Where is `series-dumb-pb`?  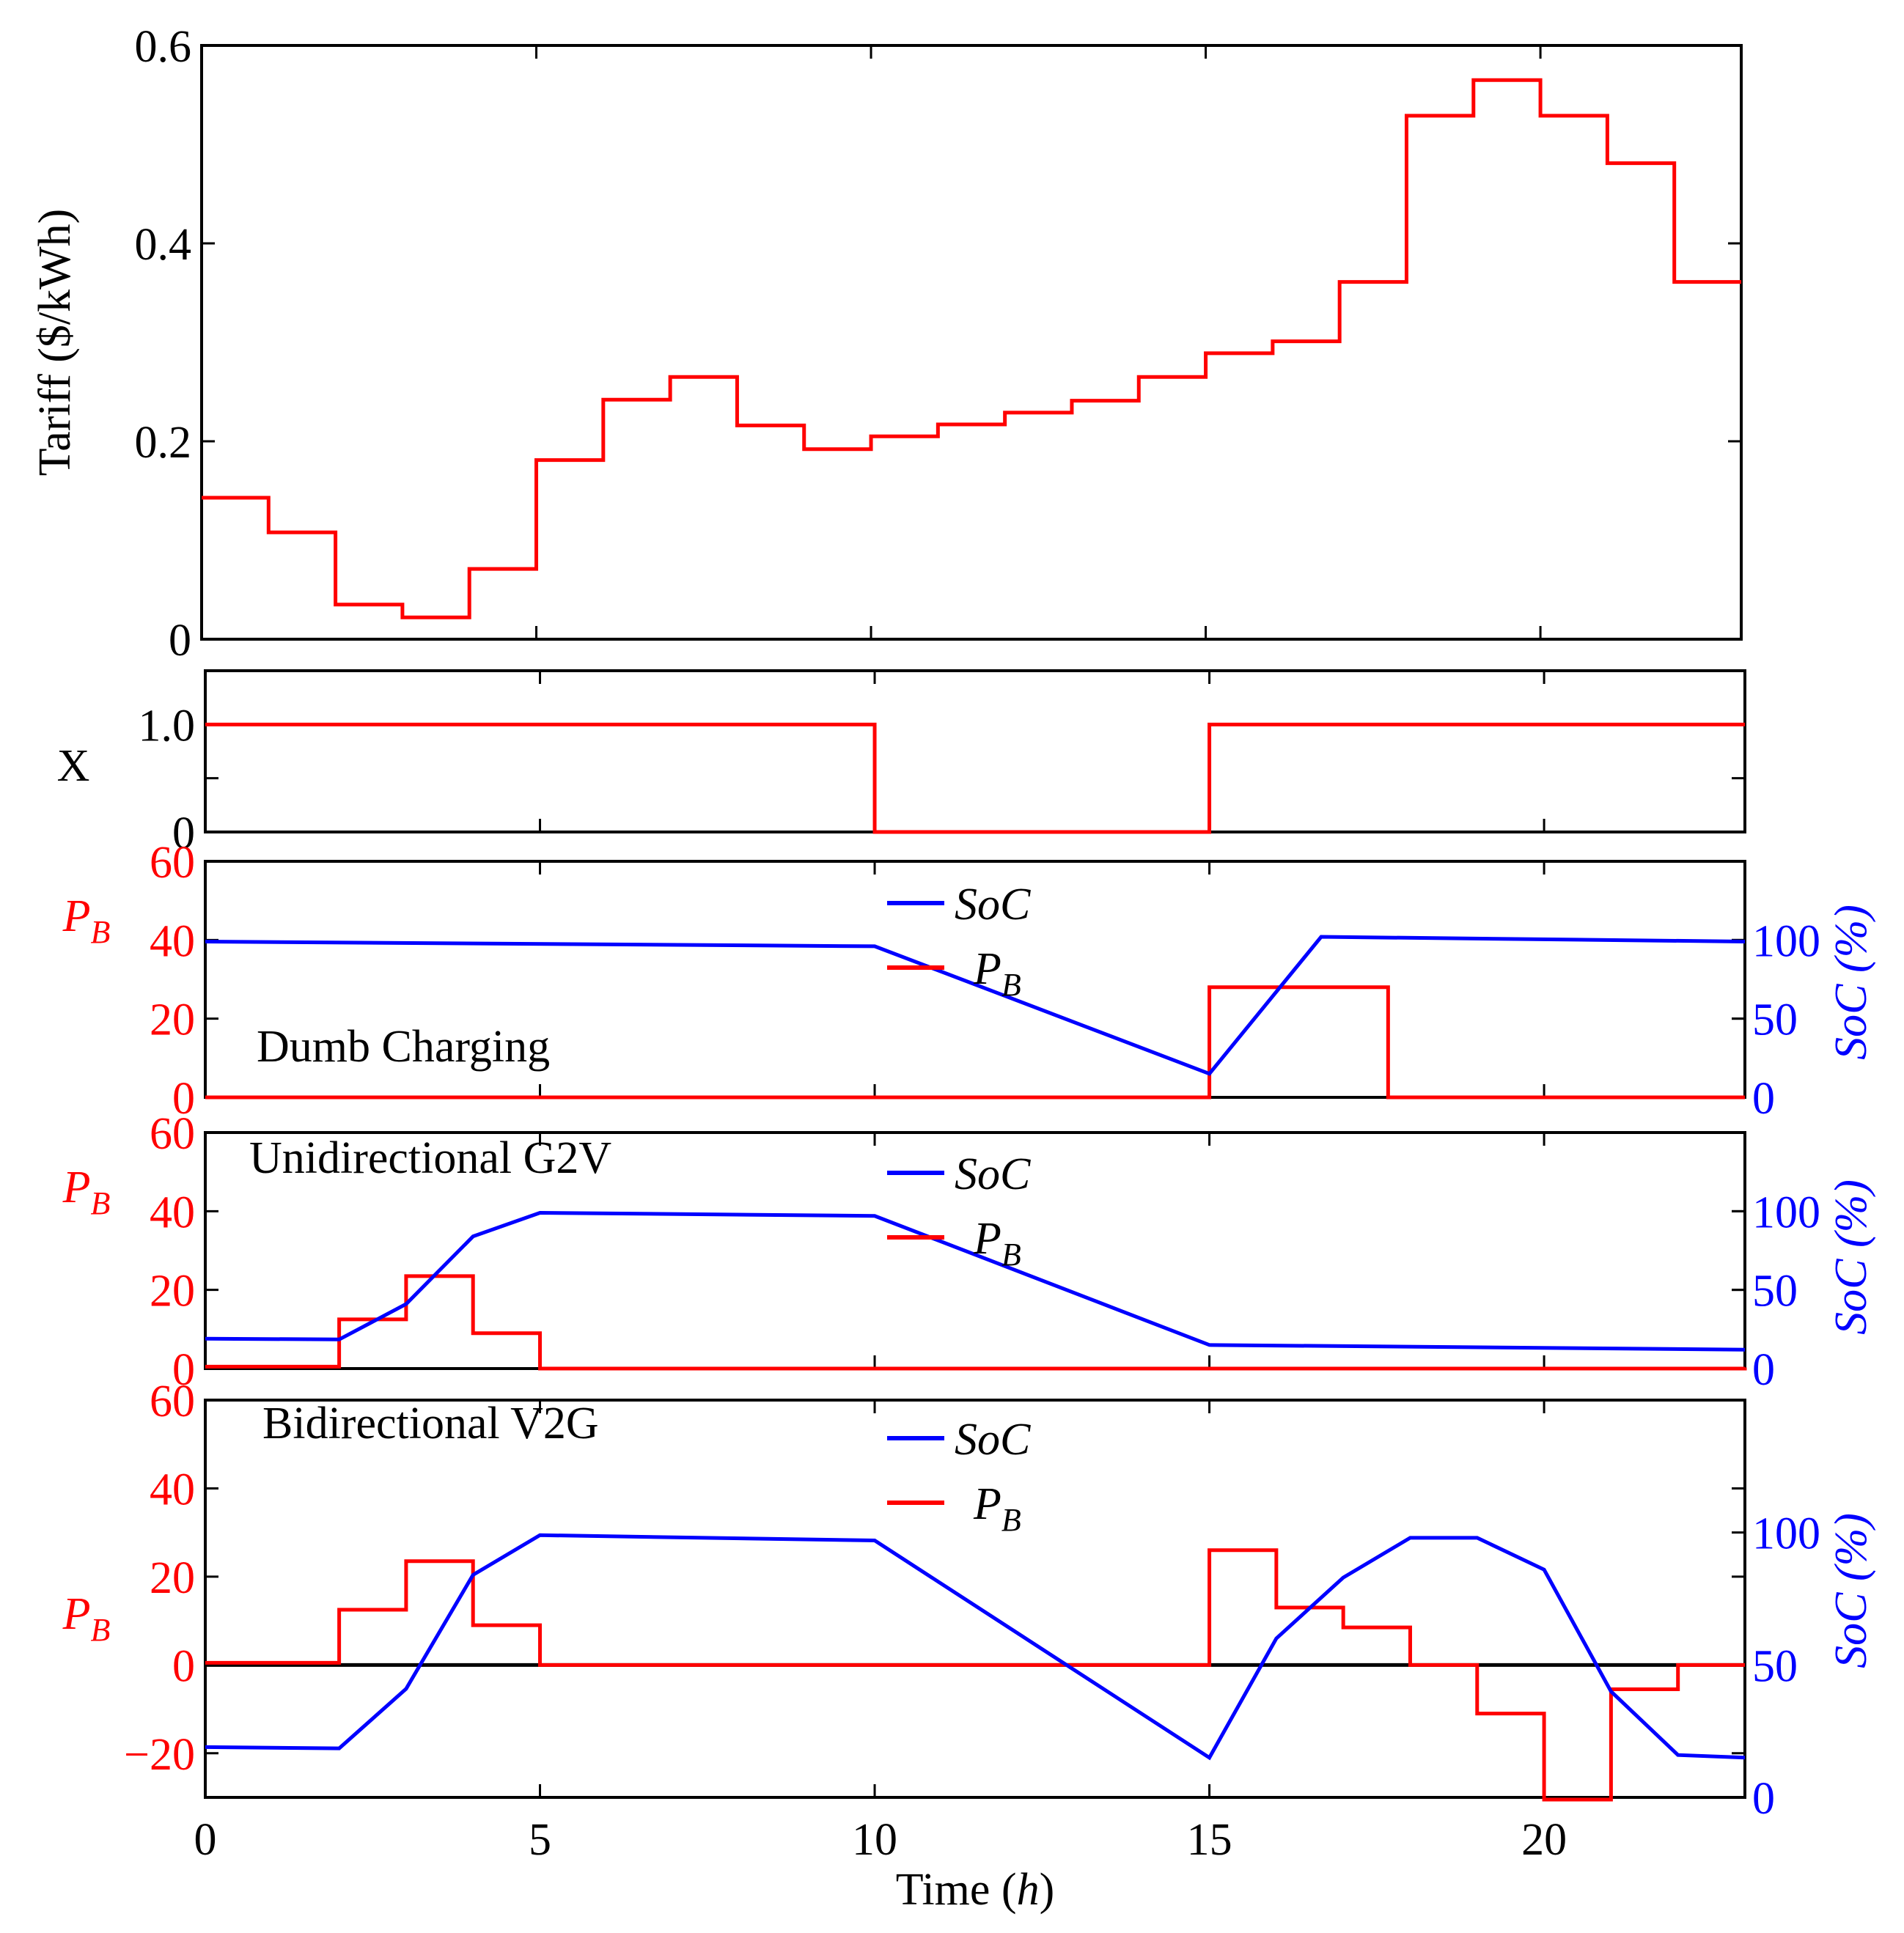
series-dumb-pb is located at coordinates (975, 1042).